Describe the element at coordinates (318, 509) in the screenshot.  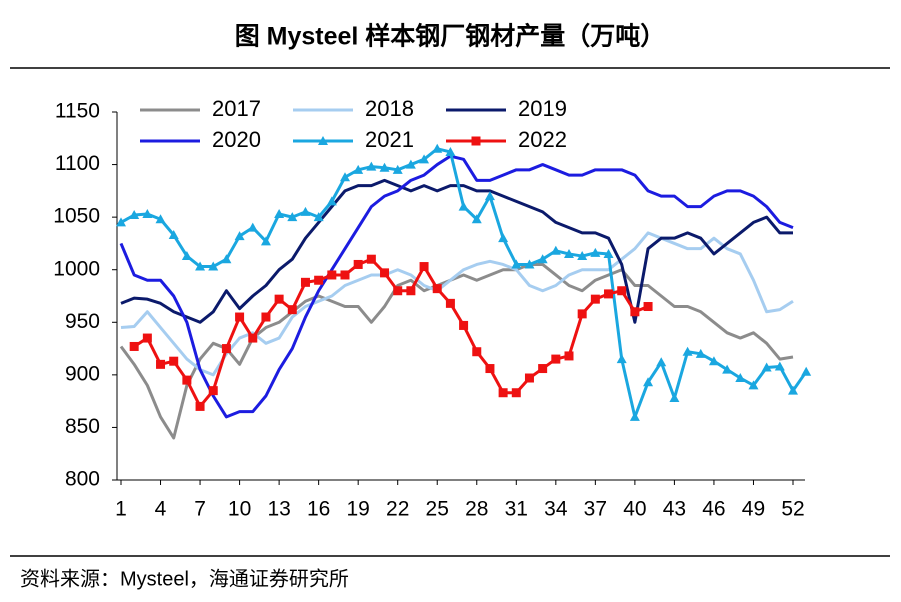
I see `x-tick-label: 16` at that location.